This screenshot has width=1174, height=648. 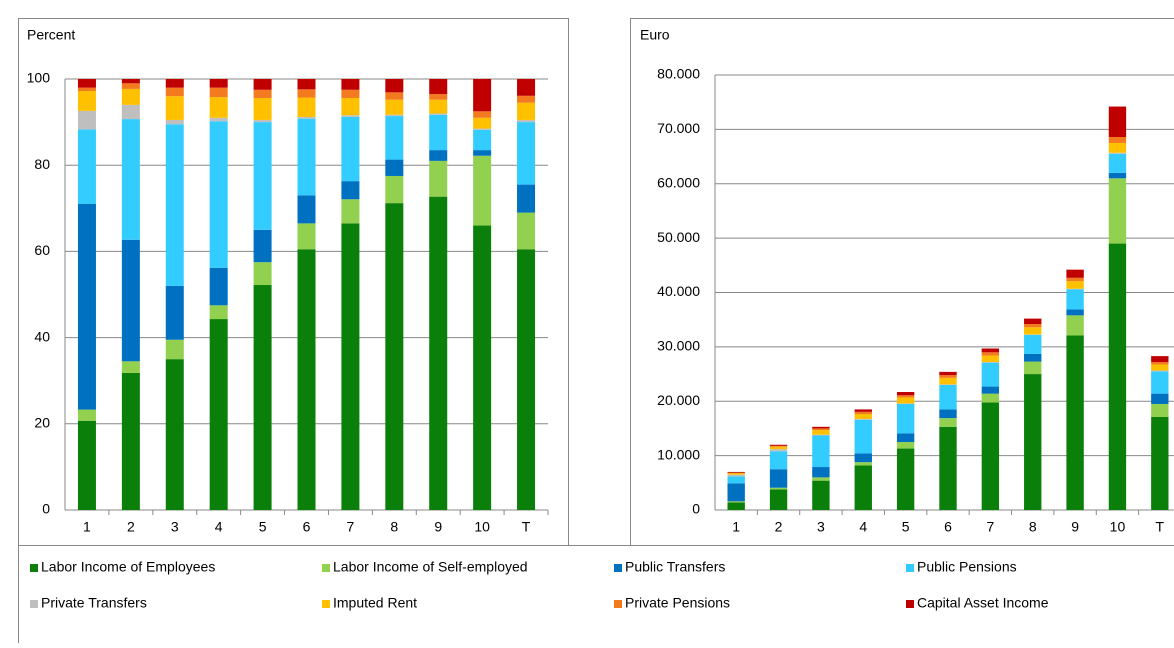 I want to click on y-tick-label: 80, so click(x=42, y=164).